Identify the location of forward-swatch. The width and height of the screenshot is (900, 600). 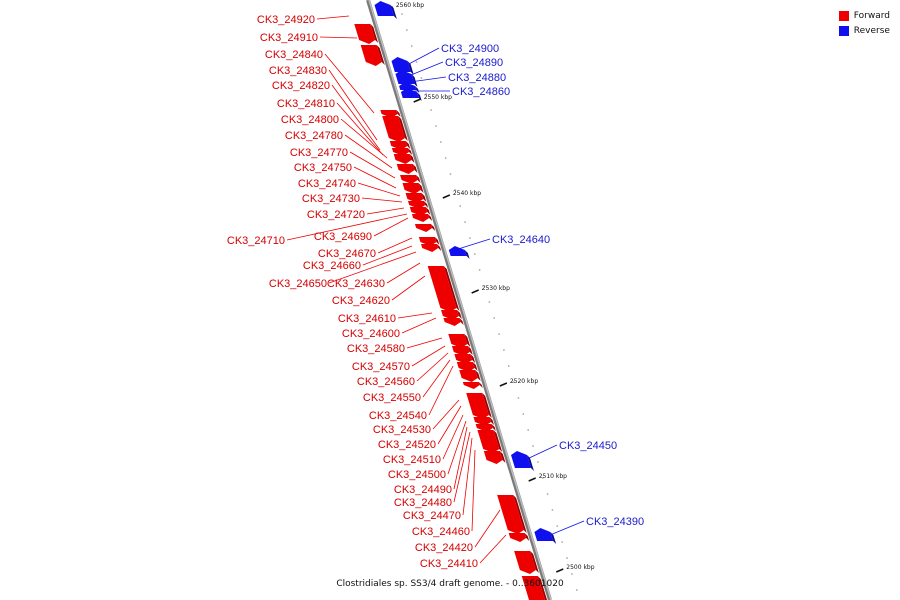
(843, 15).